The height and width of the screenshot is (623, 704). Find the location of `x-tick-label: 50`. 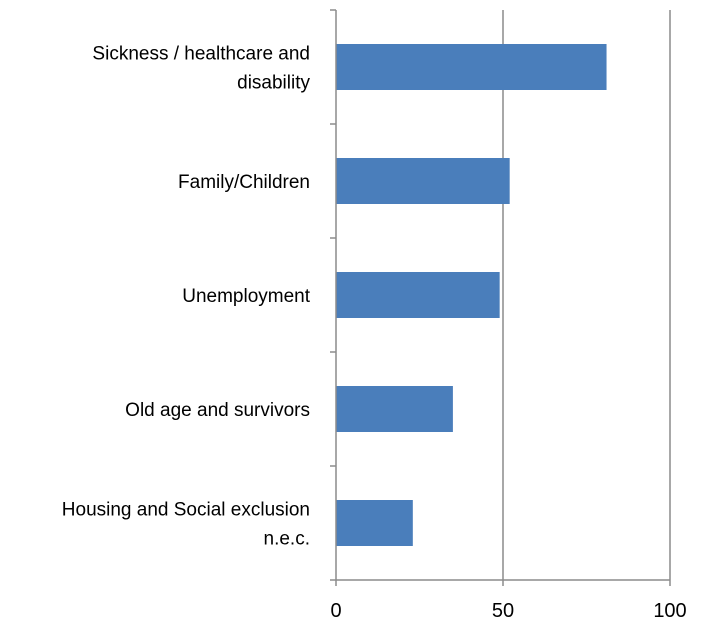

x-tick-label: 50 is located at coordinates (503, 611).